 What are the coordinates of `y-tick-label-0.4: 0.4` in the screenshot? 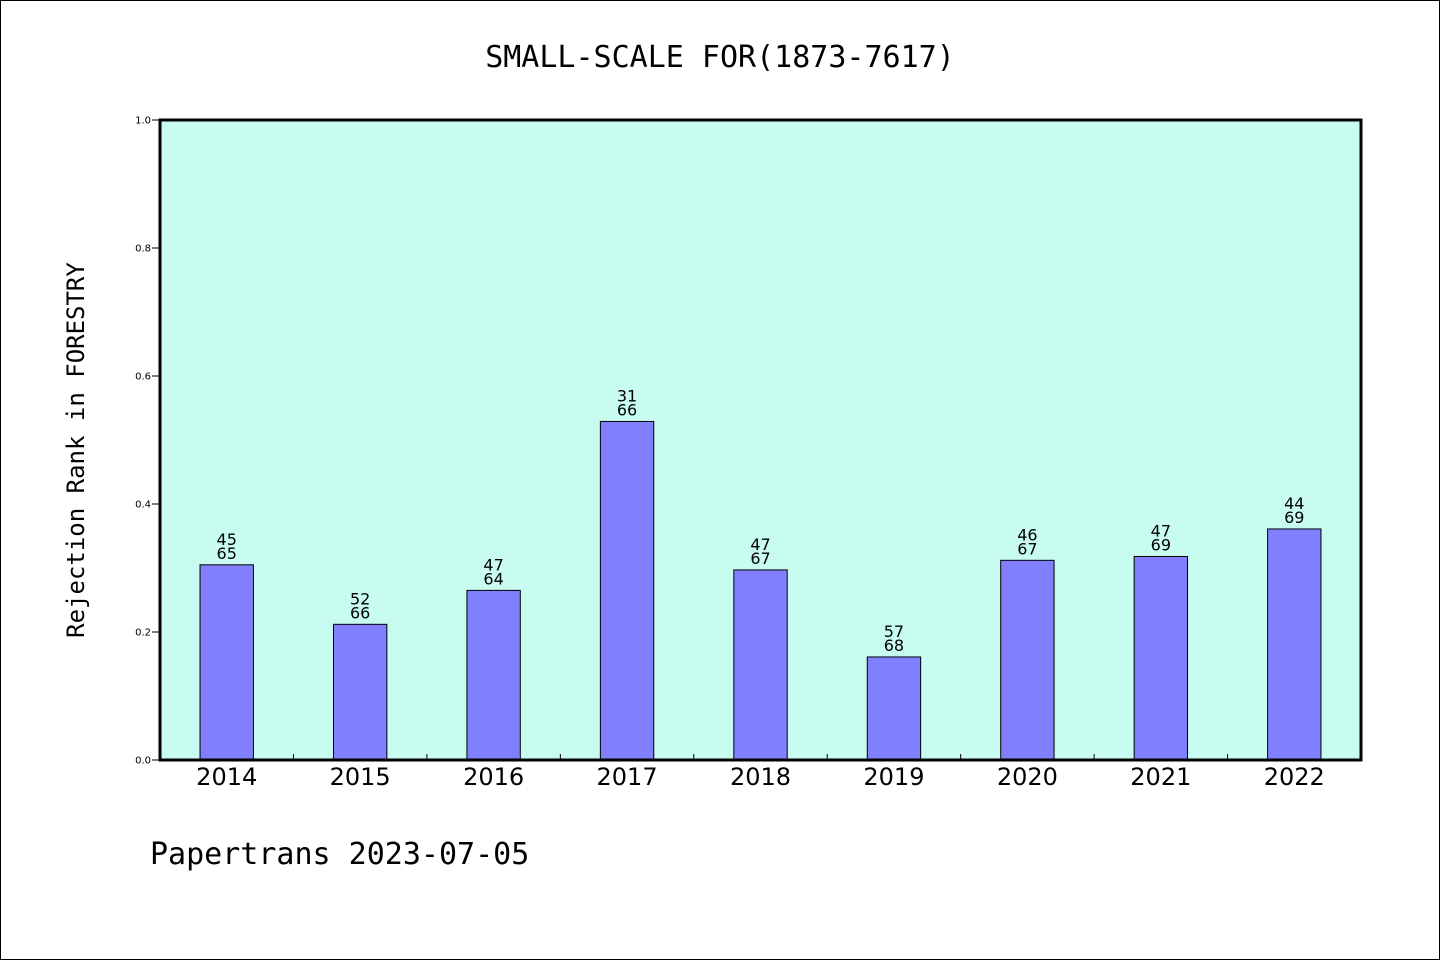 It's located at (143, 505).